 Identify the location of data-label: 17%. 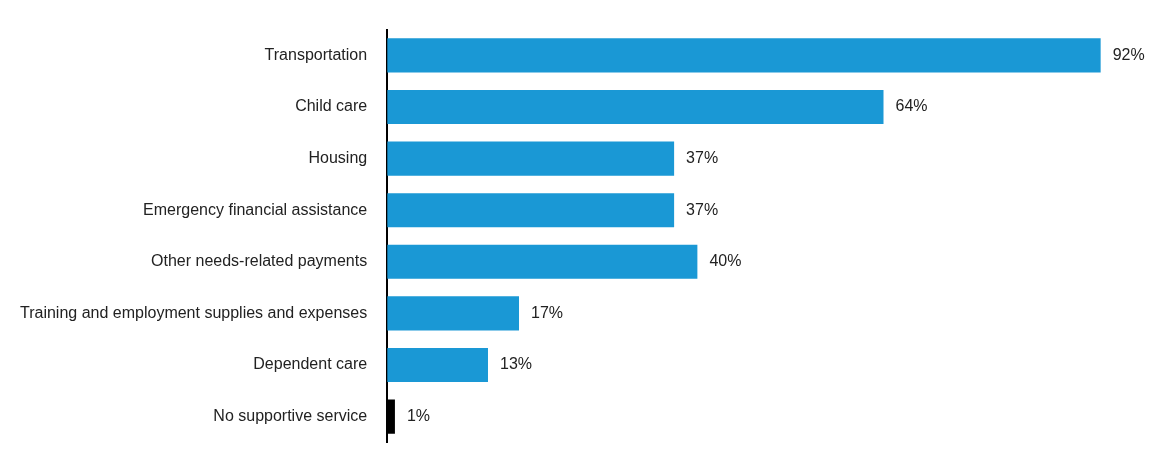
(547, 312).